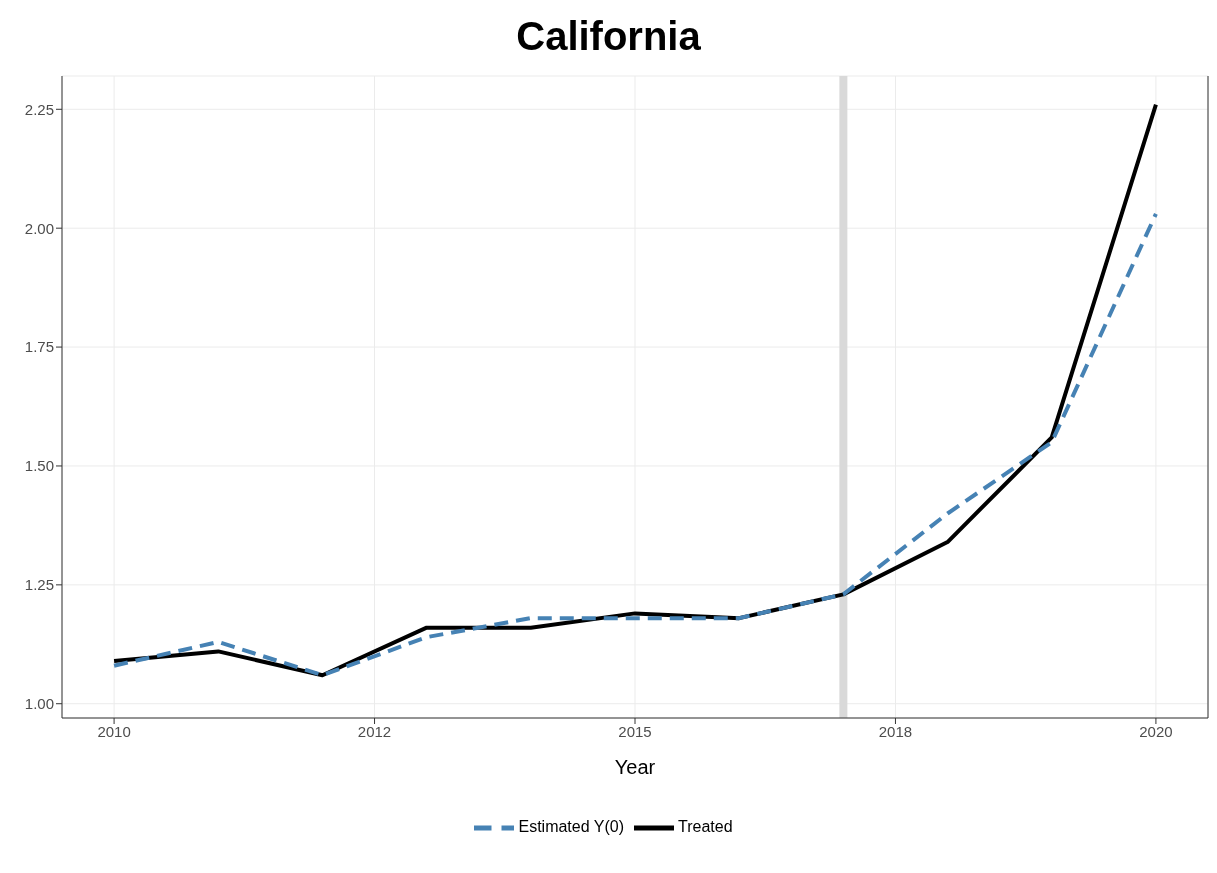  I want to click on y-tick-label: 1.00, so click(39, 704).